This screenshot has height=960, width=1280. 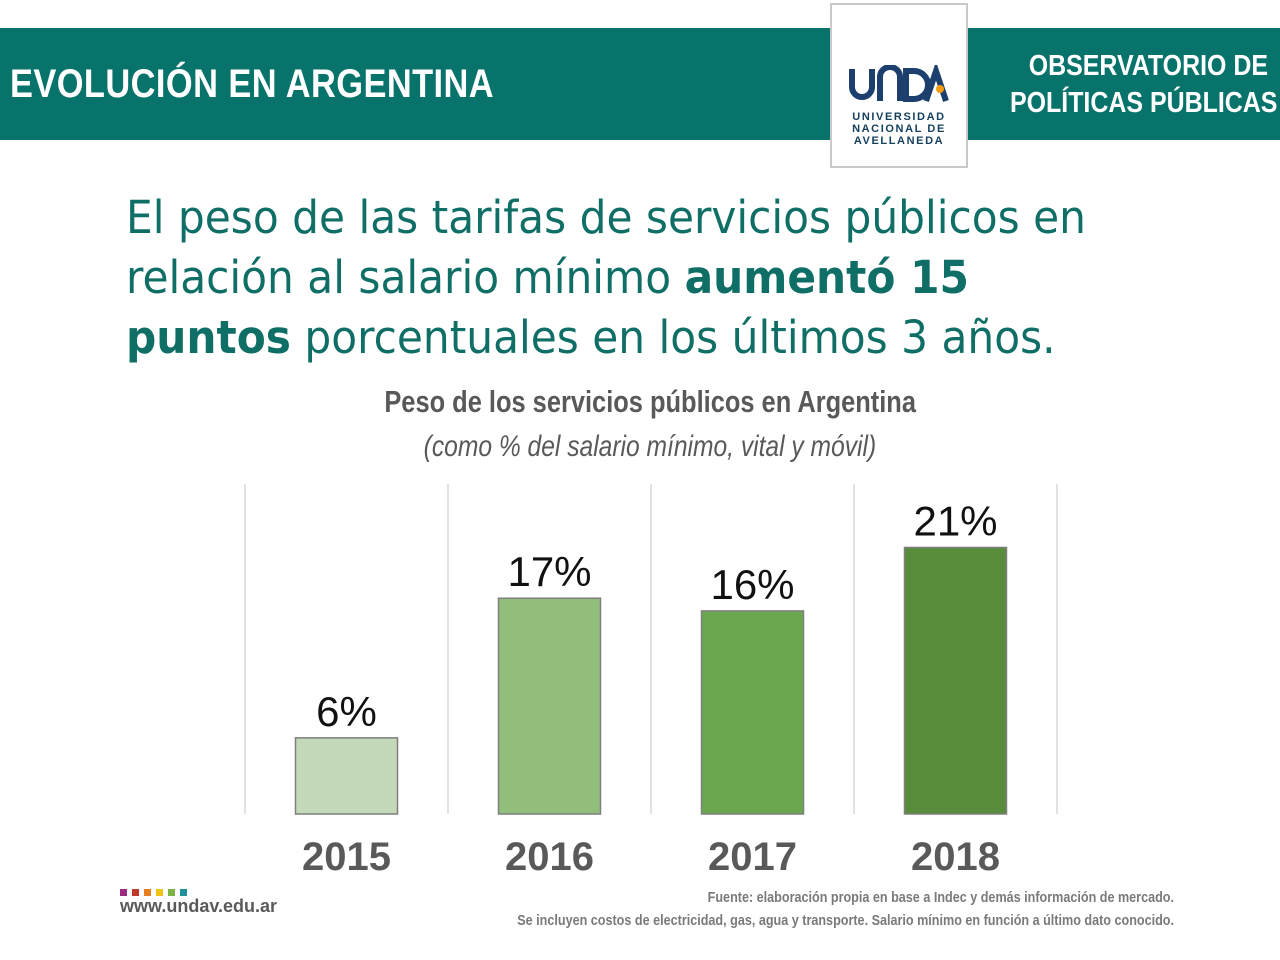 I want to click on headline-line-2-regular: relación al salario mínimo, so click(x=405, y=277).